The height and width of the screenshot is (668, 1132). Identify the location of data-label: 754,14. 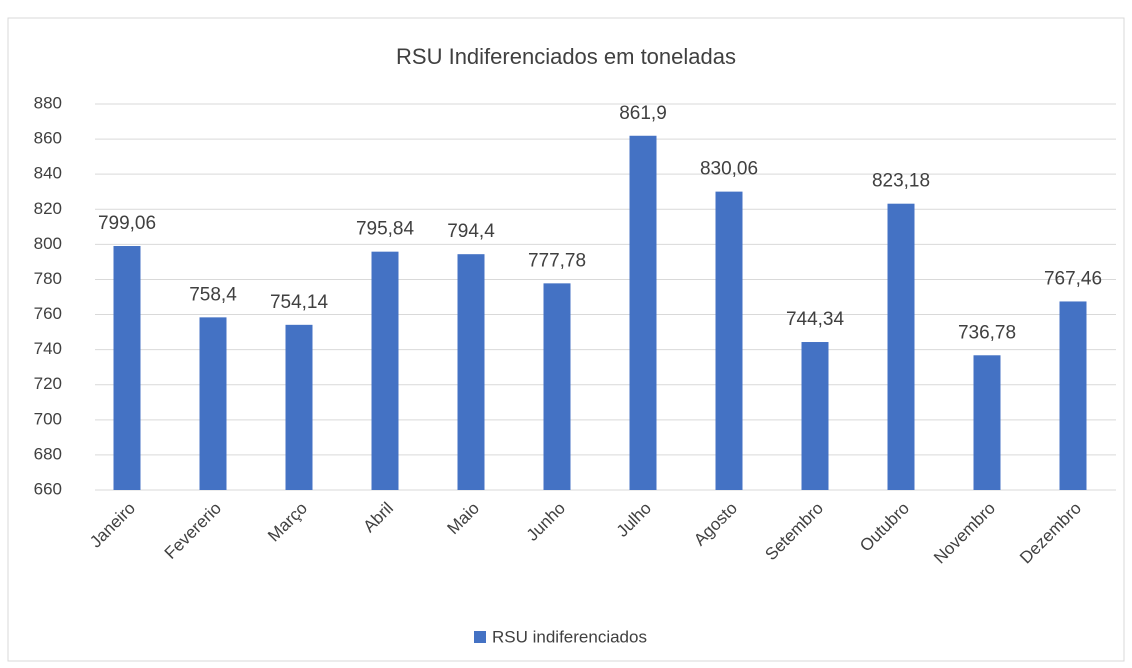
(299, 302).